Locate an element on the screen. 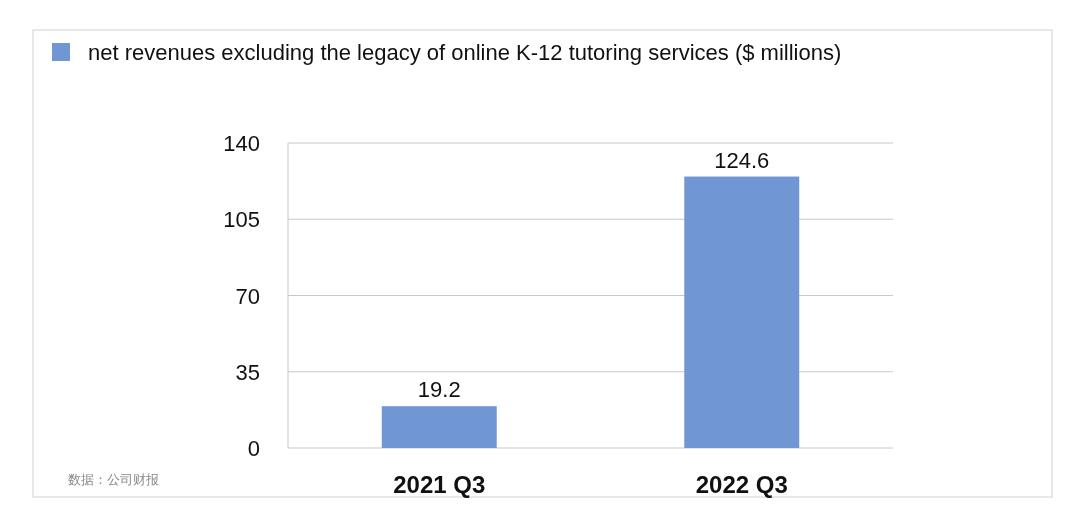  y-tick-label: 140 is located at coordinates (241, 143).